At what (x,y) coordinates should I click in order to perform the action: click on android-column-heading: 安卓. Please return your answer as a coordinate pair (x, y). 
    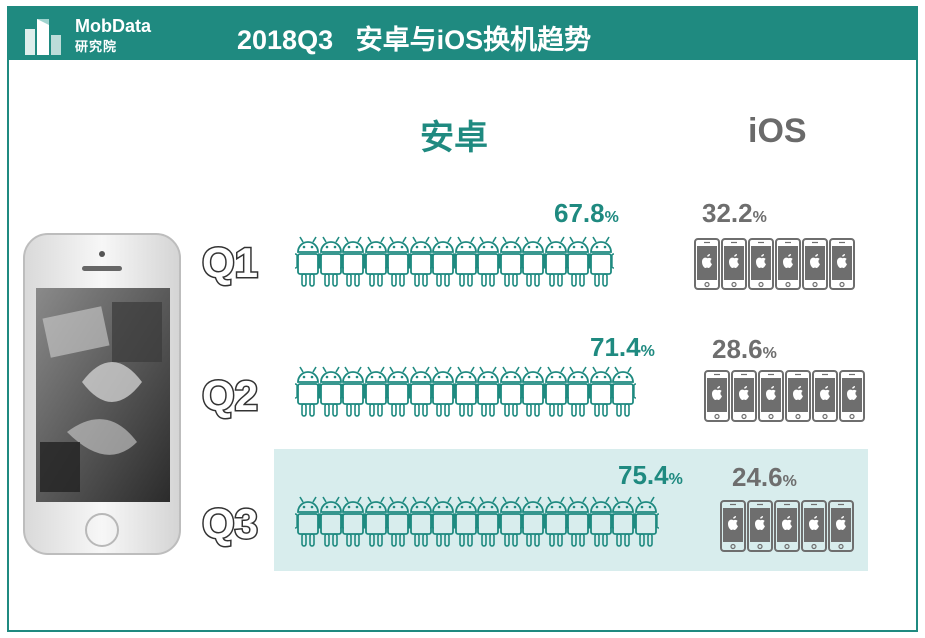
    Looking at the image, I should click on (454, 138).